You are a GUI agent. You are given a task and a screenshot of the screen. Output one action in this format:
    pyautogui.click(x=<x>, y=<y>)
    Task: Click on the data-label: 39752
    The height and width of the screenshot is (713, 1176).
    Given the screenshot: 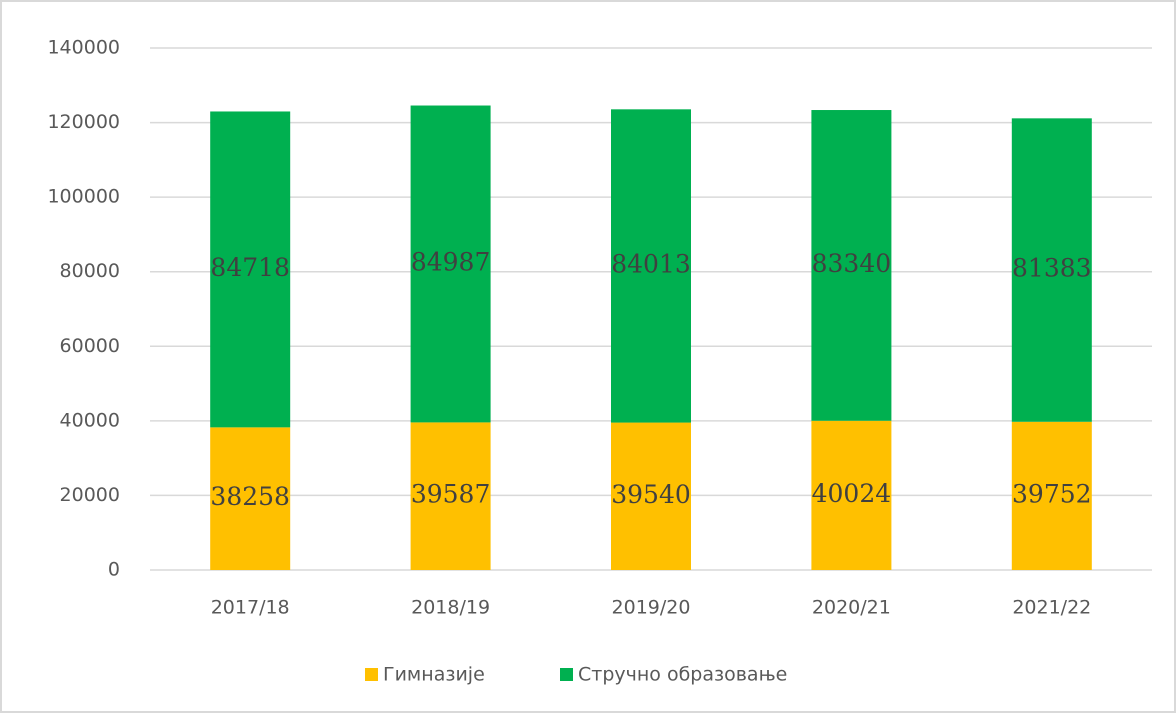 What is the action you would take?
    pyautogui.click(x=1052, y=493)
    